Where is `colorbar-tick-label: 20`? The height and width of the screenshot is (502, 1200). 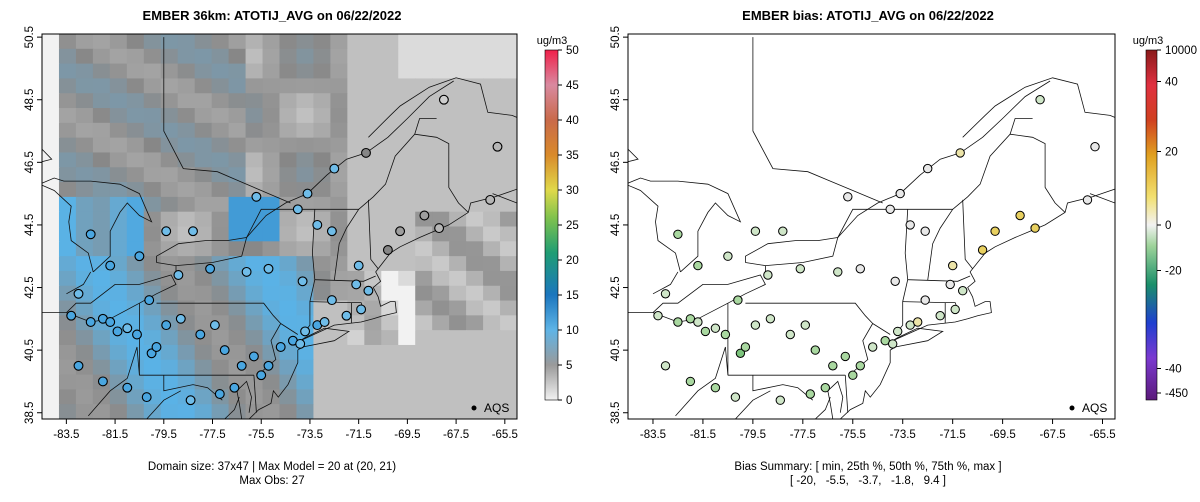 colorbar-tick-label: 20 is located at coordinates (1171, 153).